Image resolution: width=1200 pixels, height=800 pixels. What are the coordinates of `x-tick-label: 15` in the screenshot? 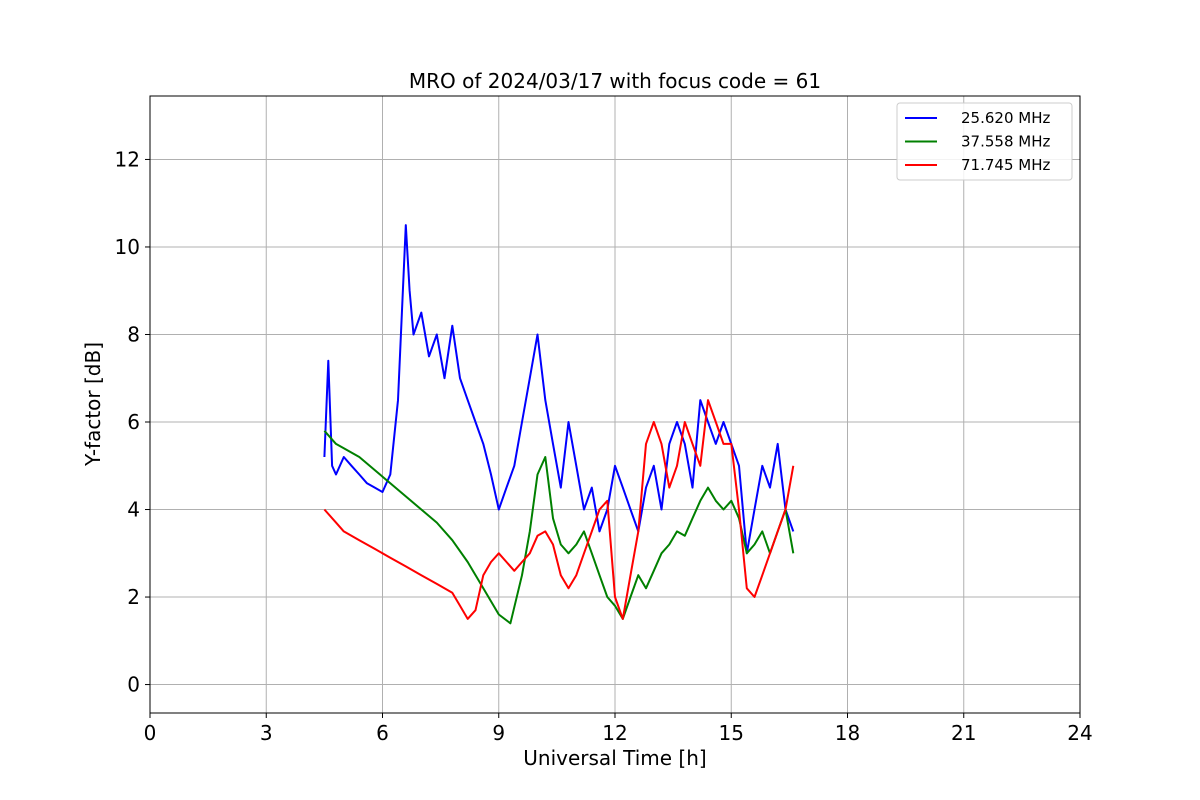 It's located at (731, 733).